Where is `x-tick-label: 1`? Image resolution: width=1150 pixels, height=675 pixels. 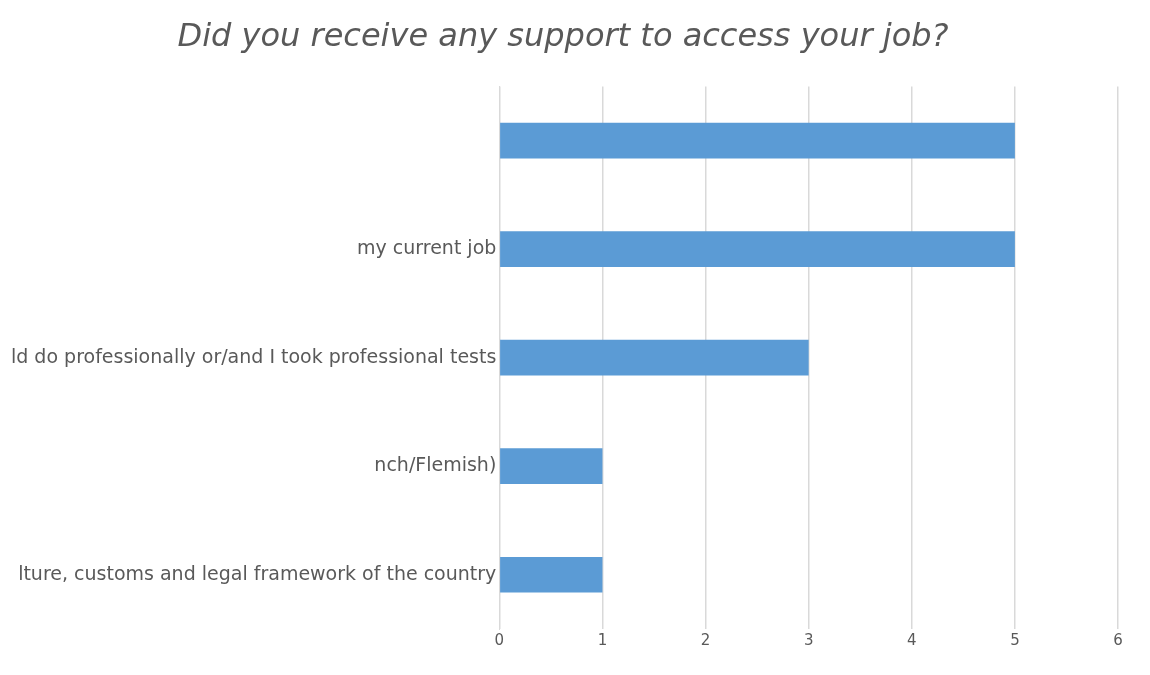 x-tick-label: 1 is located at coordinates (602, 639).